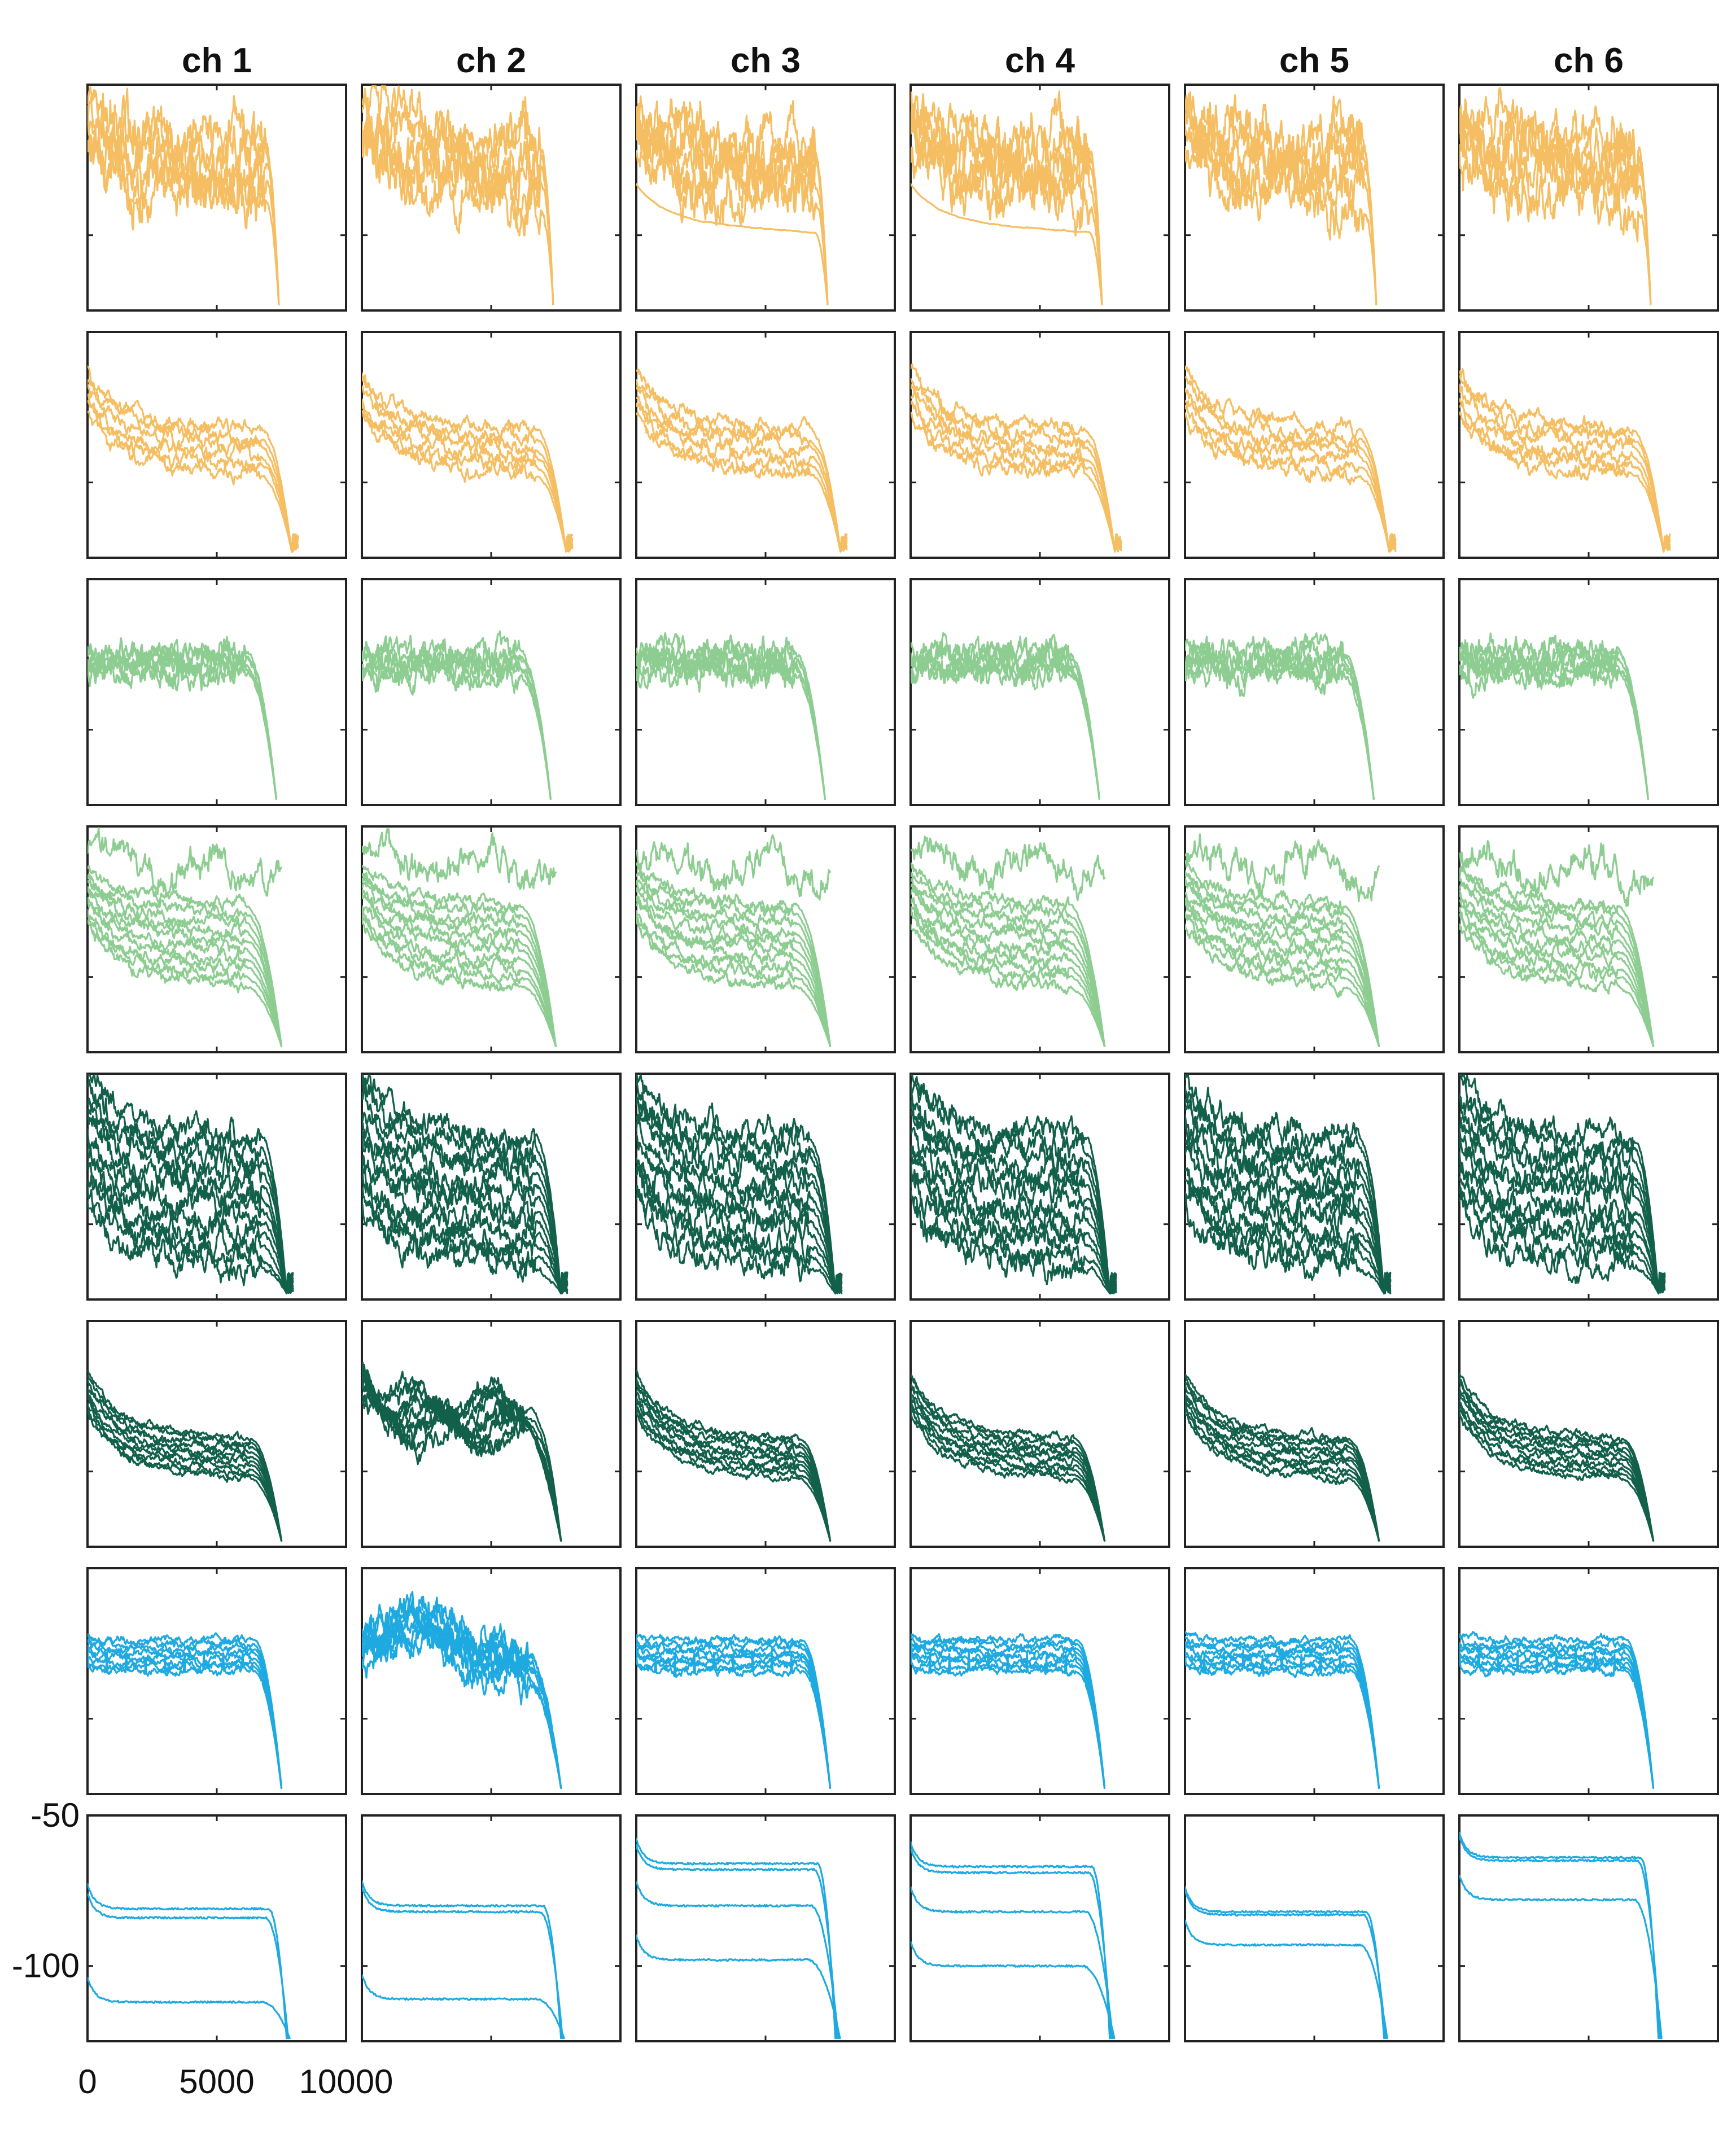  I want to click on panel-r4-c6, so click(1589, 939).